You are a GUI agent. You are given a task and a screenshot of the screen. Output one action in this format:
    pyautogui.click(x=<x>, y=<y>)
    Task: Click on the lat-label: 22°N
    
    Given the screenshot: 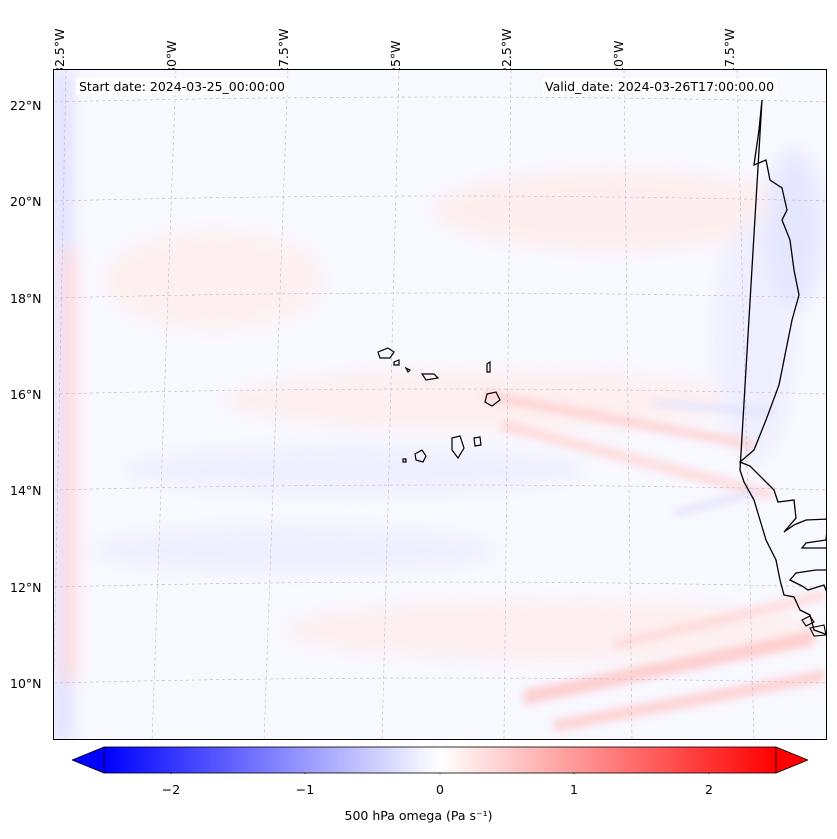 What is the action you would take?
    pyautogui.click(x=26, y=105)
    